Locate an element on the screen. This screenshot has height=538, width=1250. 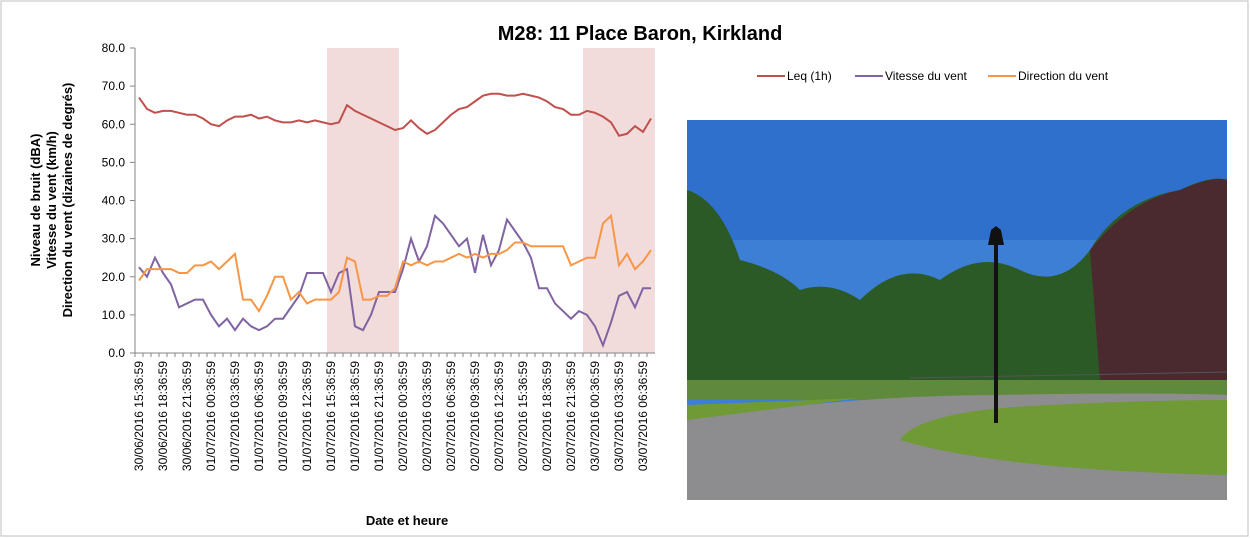
y-tick-label: 80.0 is located at coordinates (114, 48).